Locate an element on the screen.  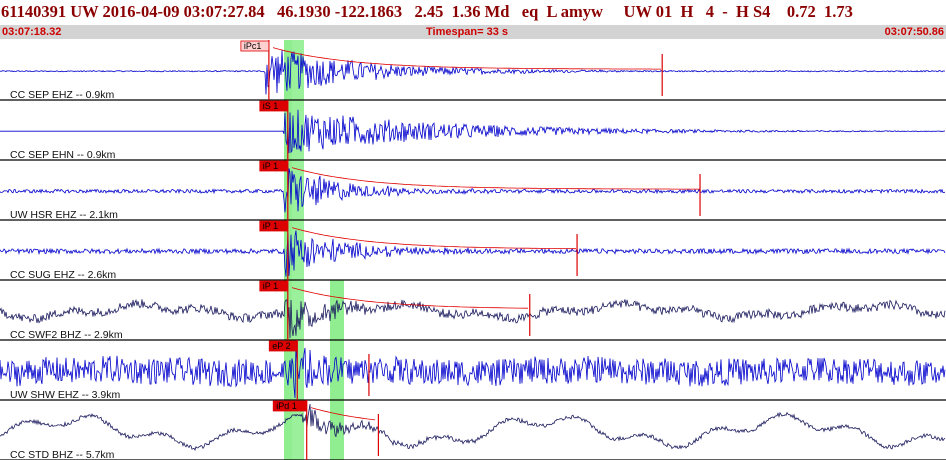
time-bar: 03:07:18.32 Timespan= 33 s 03:07:50.86 is located at coordinates (473, 32).